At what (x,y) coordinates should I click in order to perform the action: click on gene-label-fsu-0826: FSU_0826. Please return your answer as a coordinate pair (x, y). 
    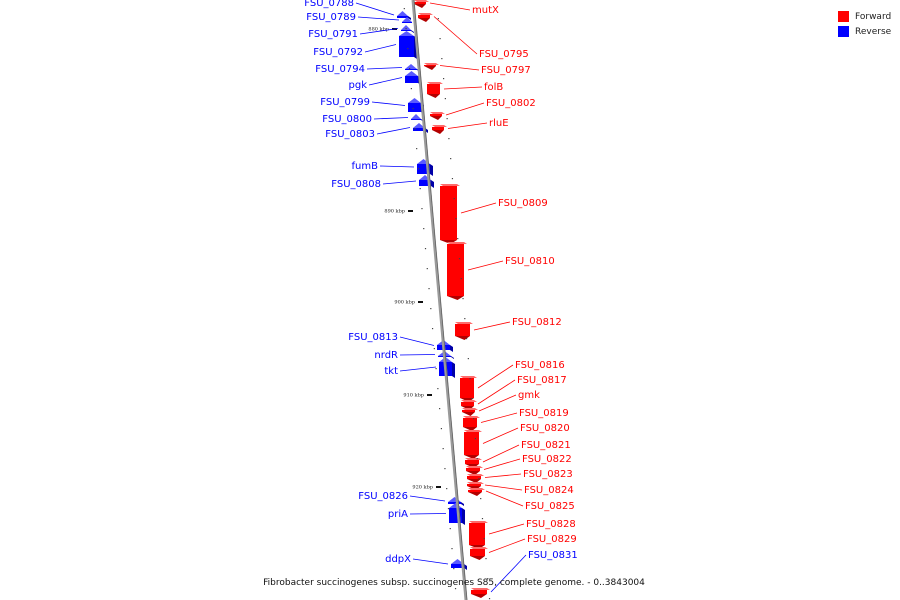
    Looking at the image, I should click on (383, 496).